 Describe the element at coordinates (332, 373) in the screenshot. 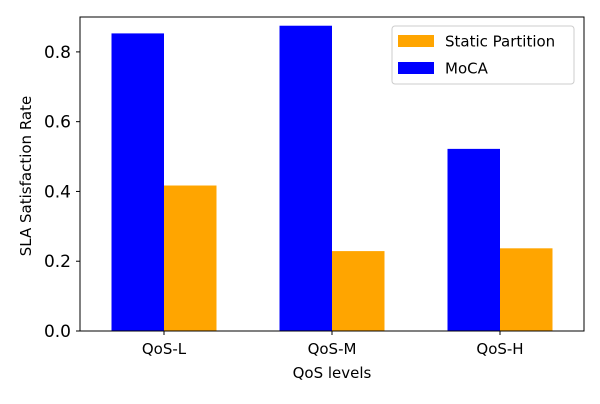

I see `x-axis-label: QoS levels` at that location.